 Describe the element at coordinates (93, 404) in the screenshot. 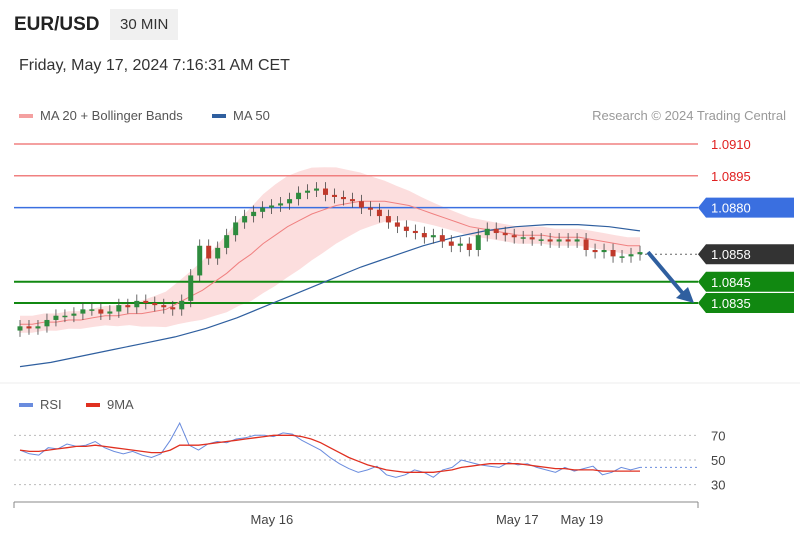

I see `rsi-ma-swatch` at that location.